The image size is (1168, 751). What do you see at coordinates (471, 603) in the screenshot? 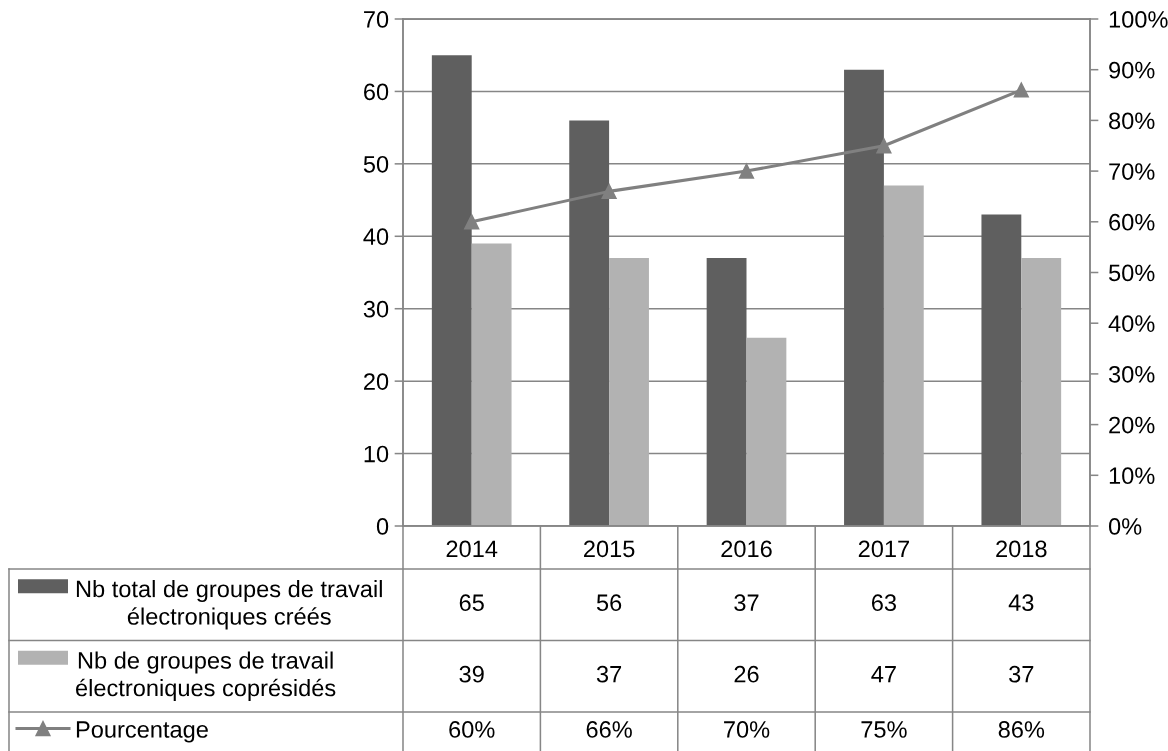
I see `data-label: 65` at bounding box center [471, 603].